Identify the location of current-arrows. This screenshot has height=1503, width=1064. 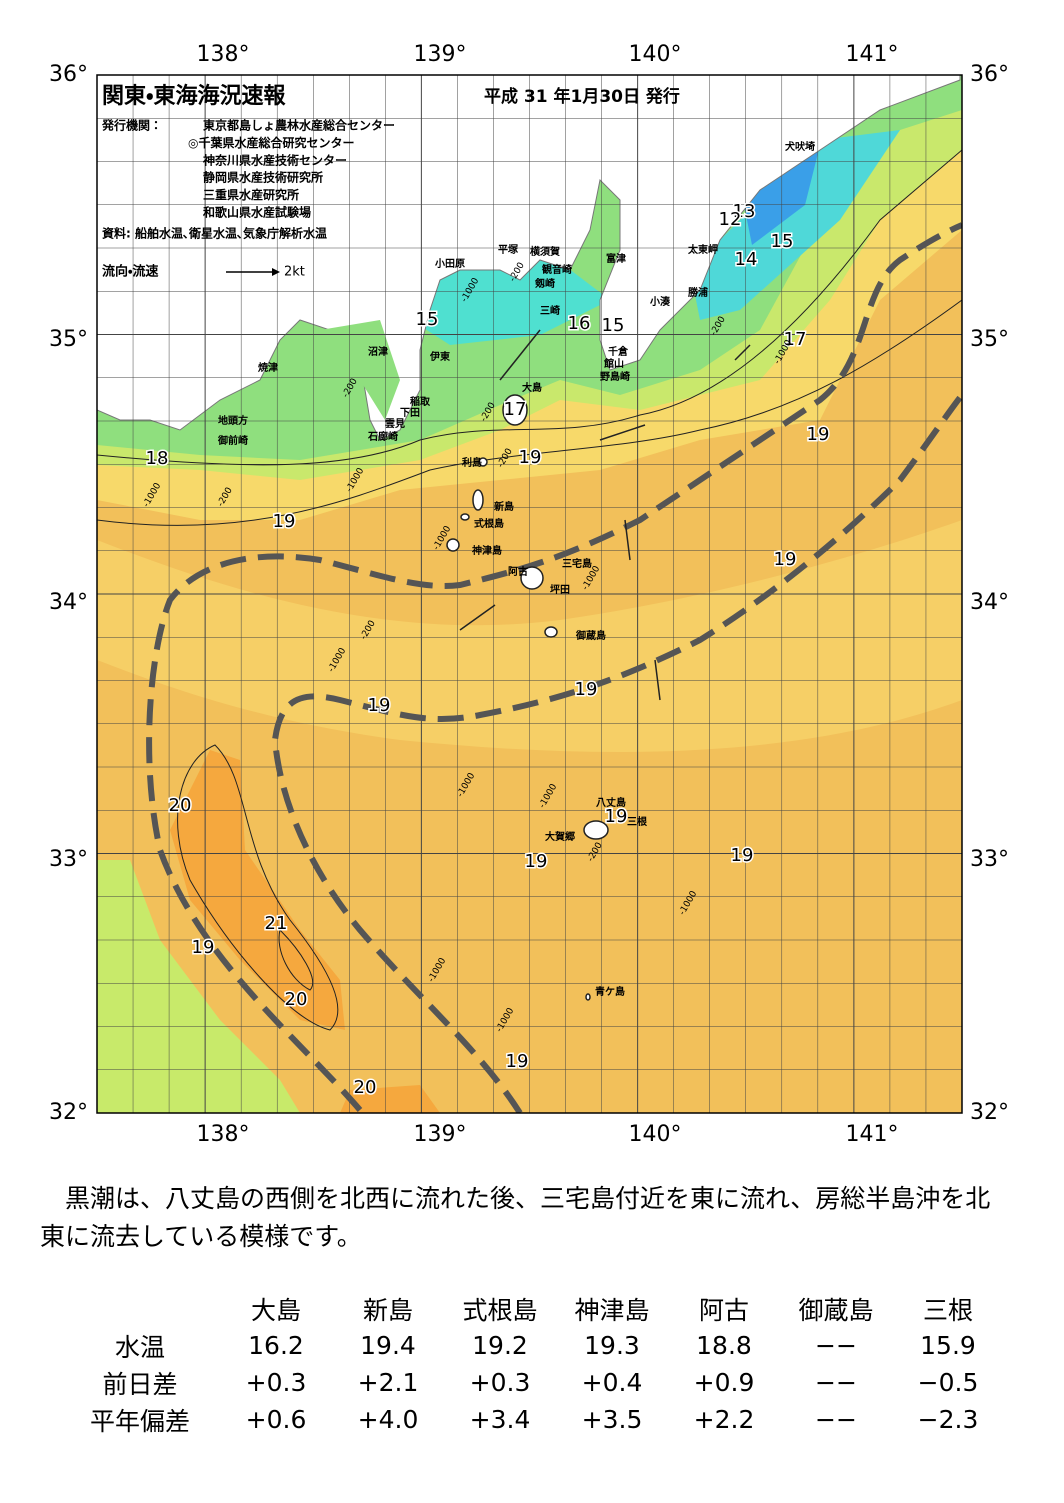
(605, 515).